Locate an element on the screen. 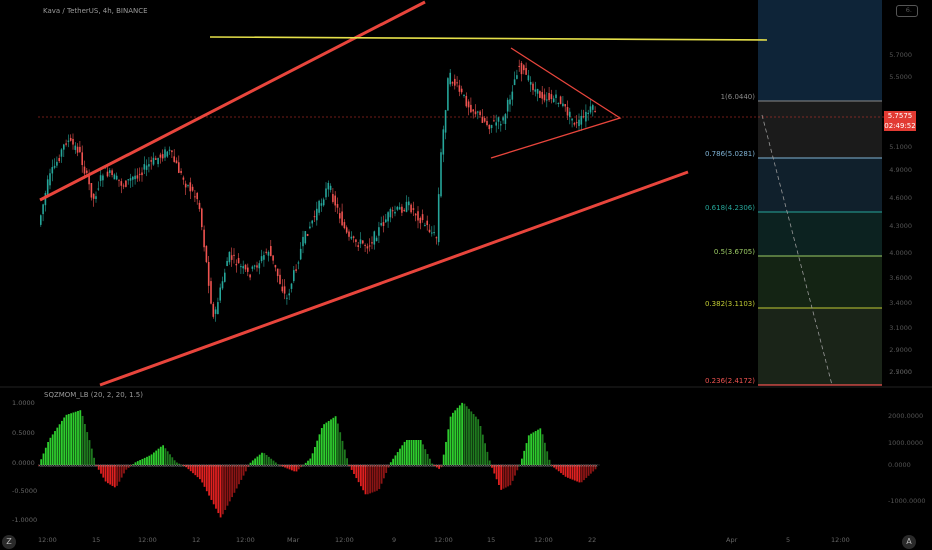 This screenshot has width=932, height=550. symbol-legend: Kava / TetherUS, 4h, BINANCE is located at coordinates (95, 11).